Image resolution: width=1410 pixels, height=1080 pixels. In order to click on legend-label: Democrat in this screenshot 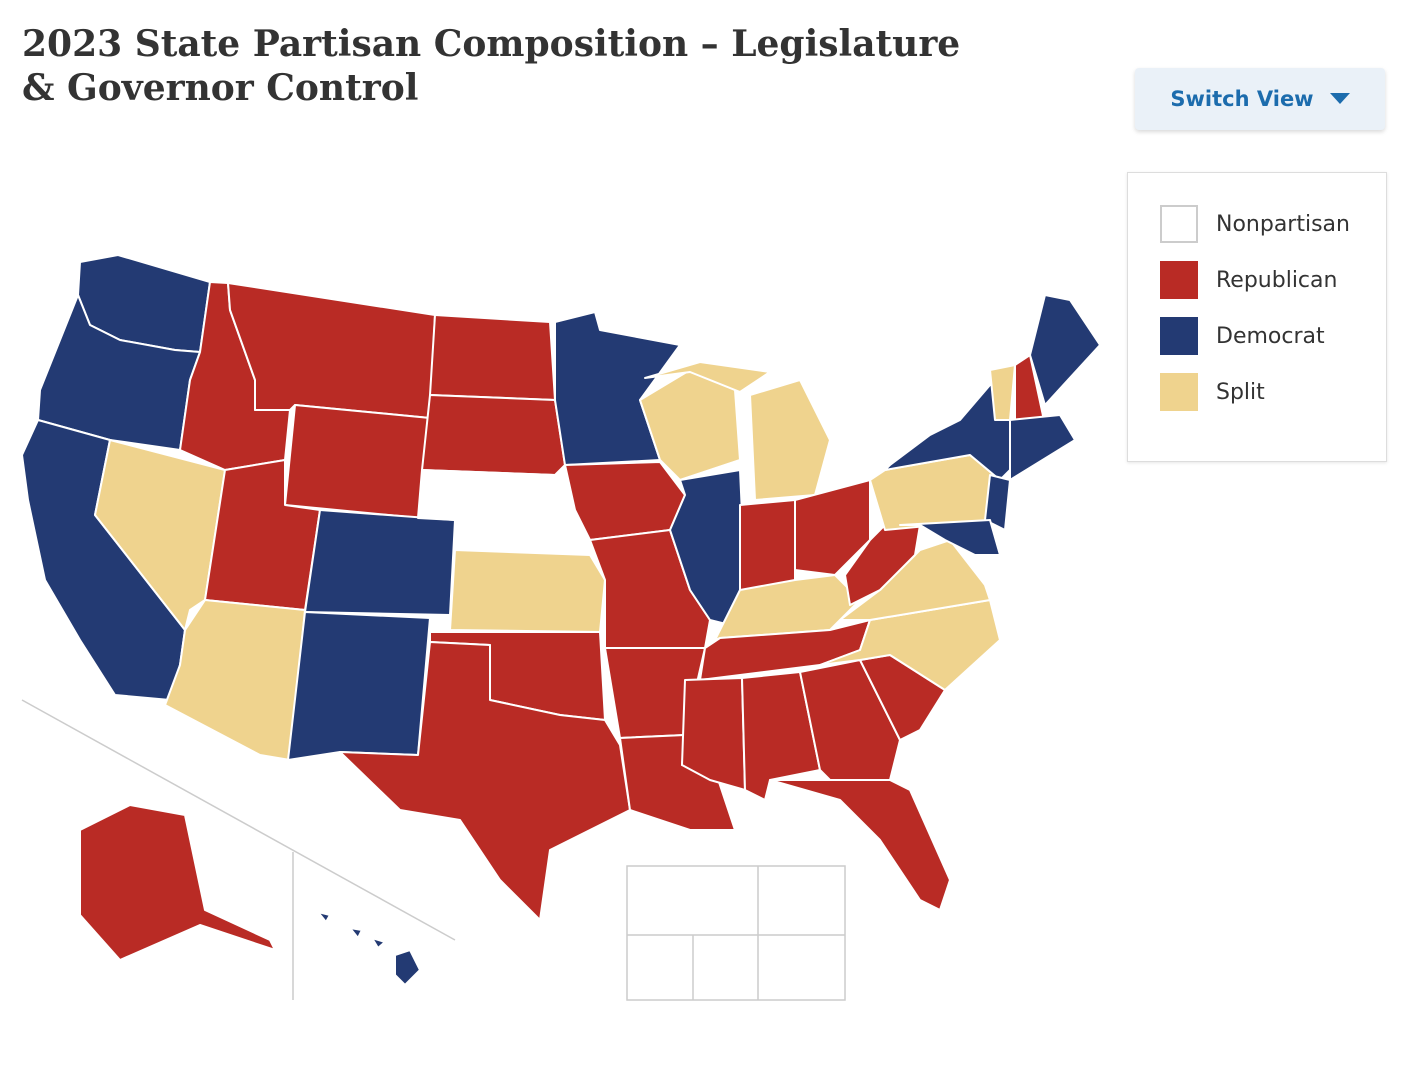, I will do `click(1270, 336)`.